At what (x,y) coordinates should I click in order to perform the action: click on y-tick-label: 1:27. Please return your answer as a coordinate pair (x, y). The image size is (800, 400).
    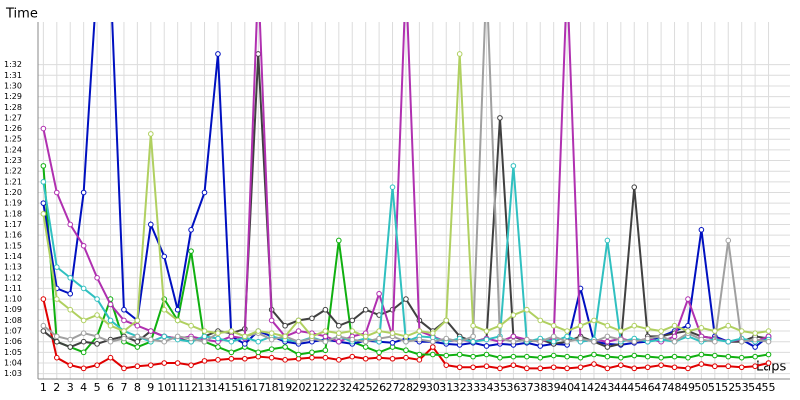
    Looking at the image, I should click on (13, 117).